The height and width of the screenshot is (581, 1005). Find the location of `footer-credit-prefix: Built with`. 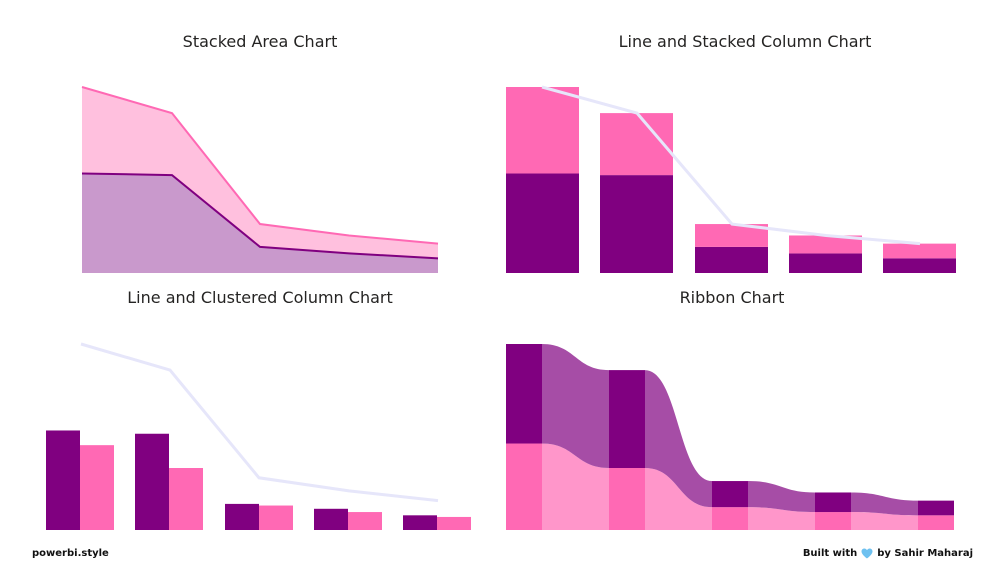

footer-credit-prefix: Built with is located at coordinates (830, 553).